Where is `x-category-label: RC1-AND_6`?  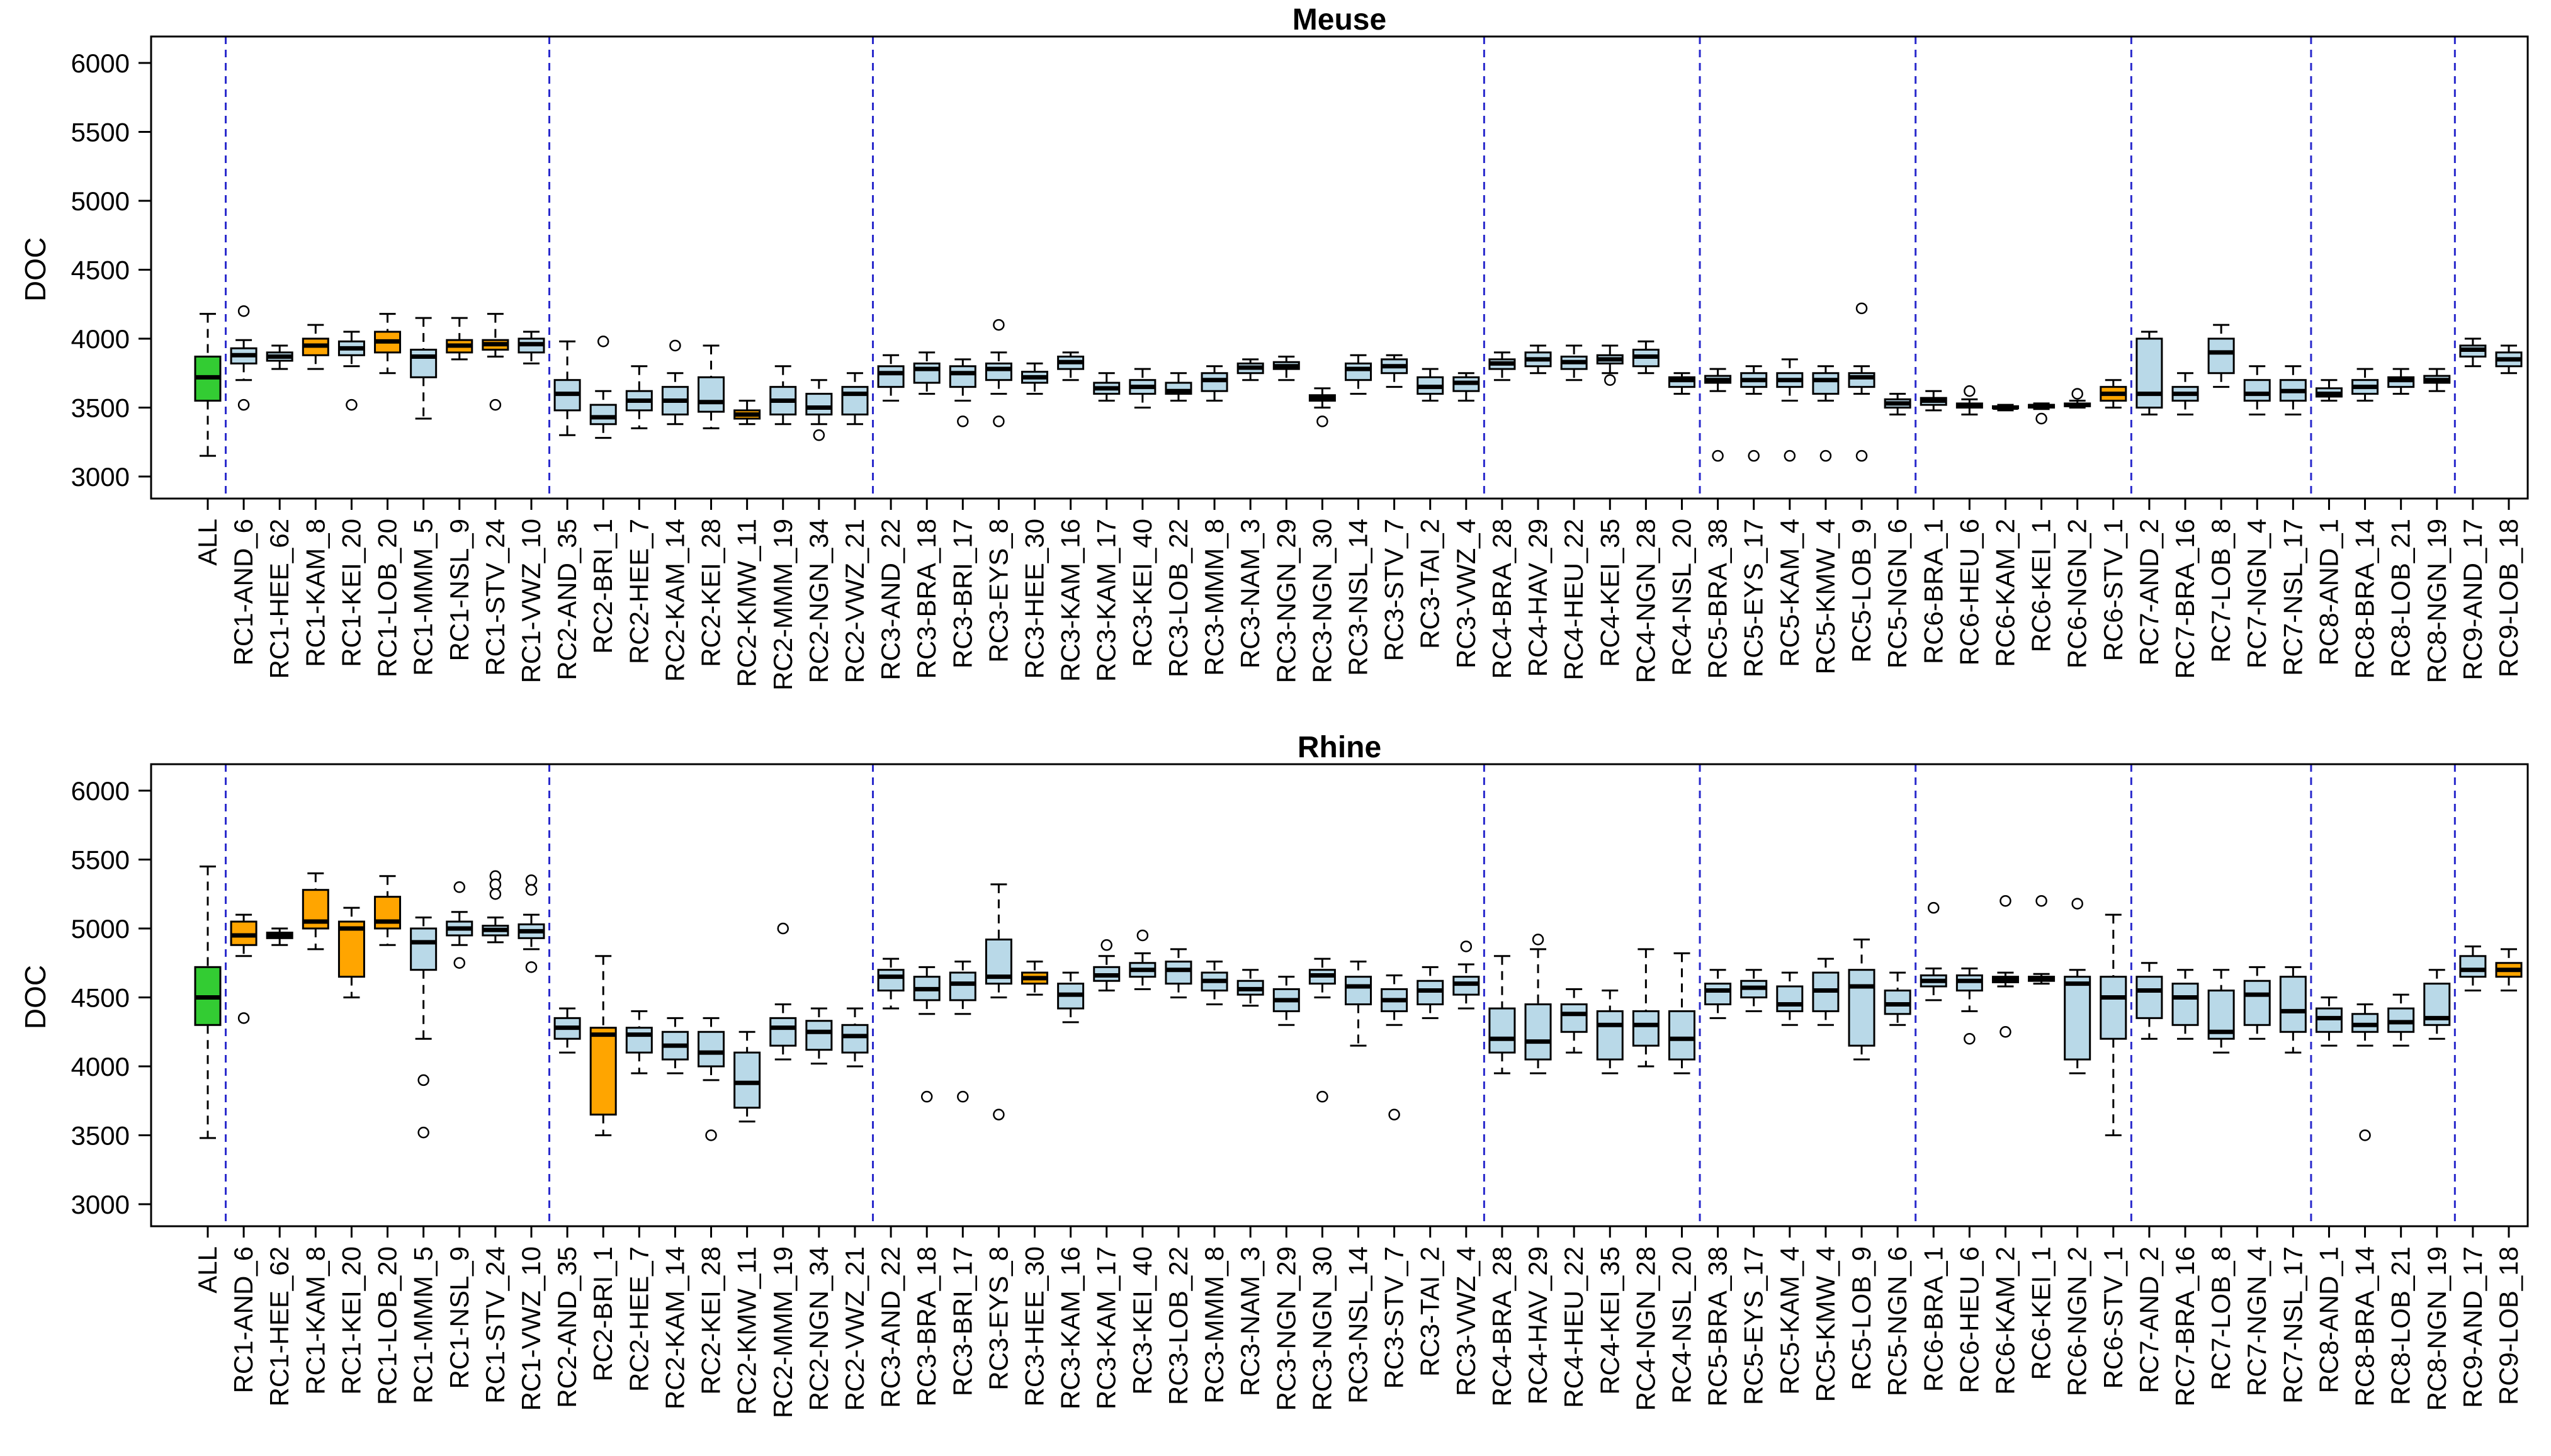 x-category-label: RC1-AND_6 is located at coordinates (243, 1319).